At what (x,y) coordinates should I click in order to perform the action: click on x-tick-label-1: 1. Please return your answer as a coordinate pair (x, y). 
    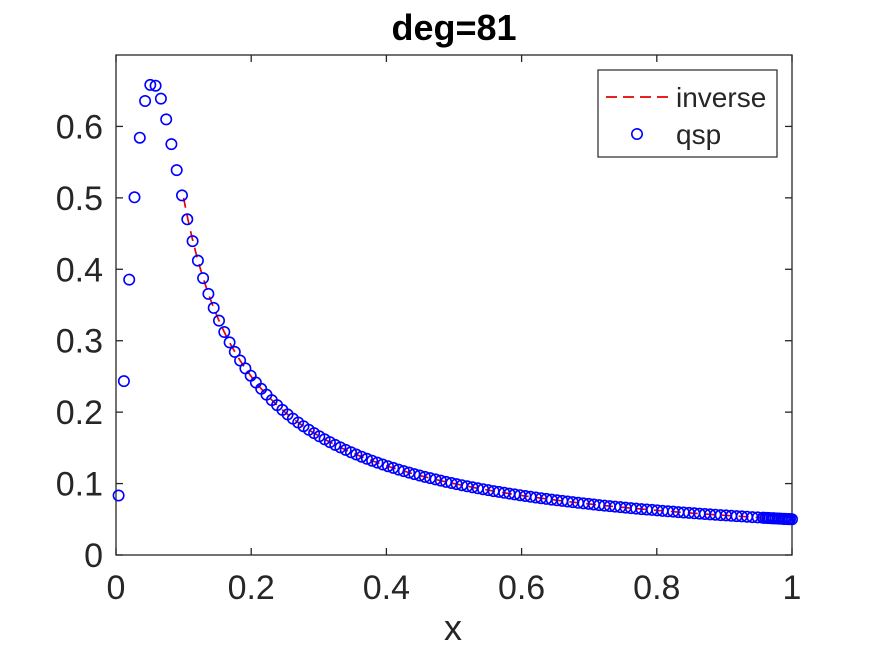
    Looking at the image, I should click on (792, 588).